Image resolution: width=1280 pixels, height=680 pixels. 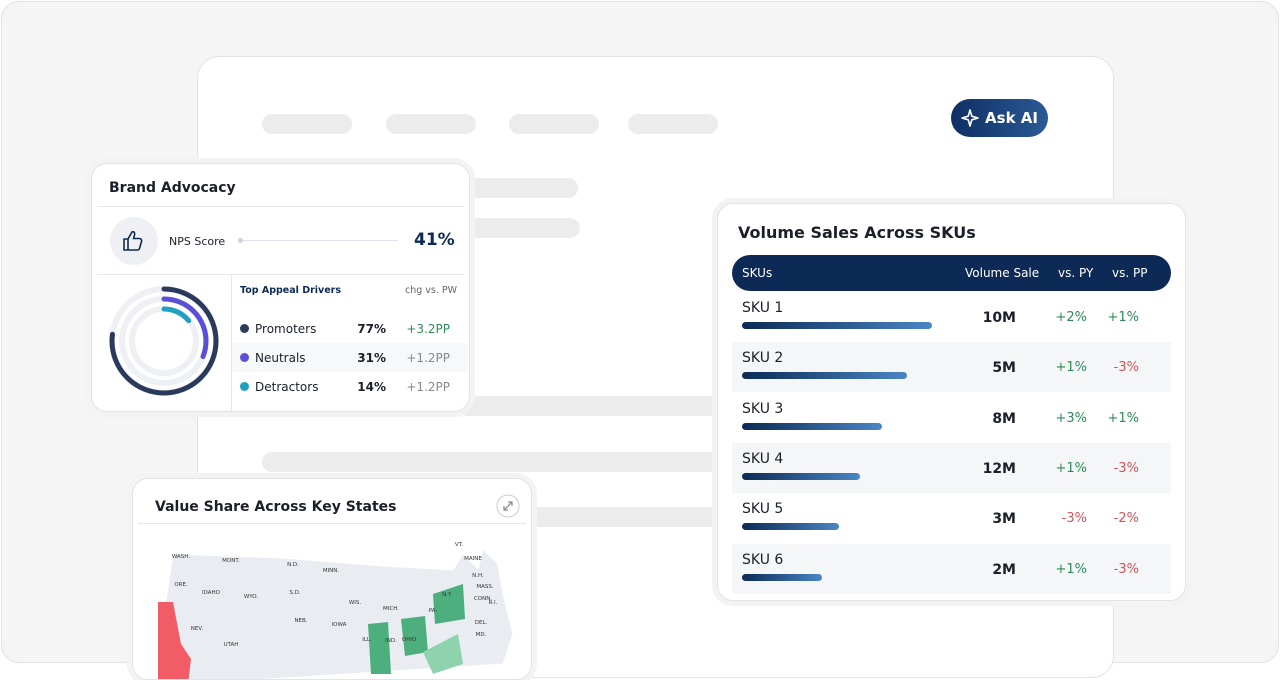 What do you see at coordinates (197, 241) in the screenshot?
I see `nps-label: NPS Score` at bounding box center [197, 241].